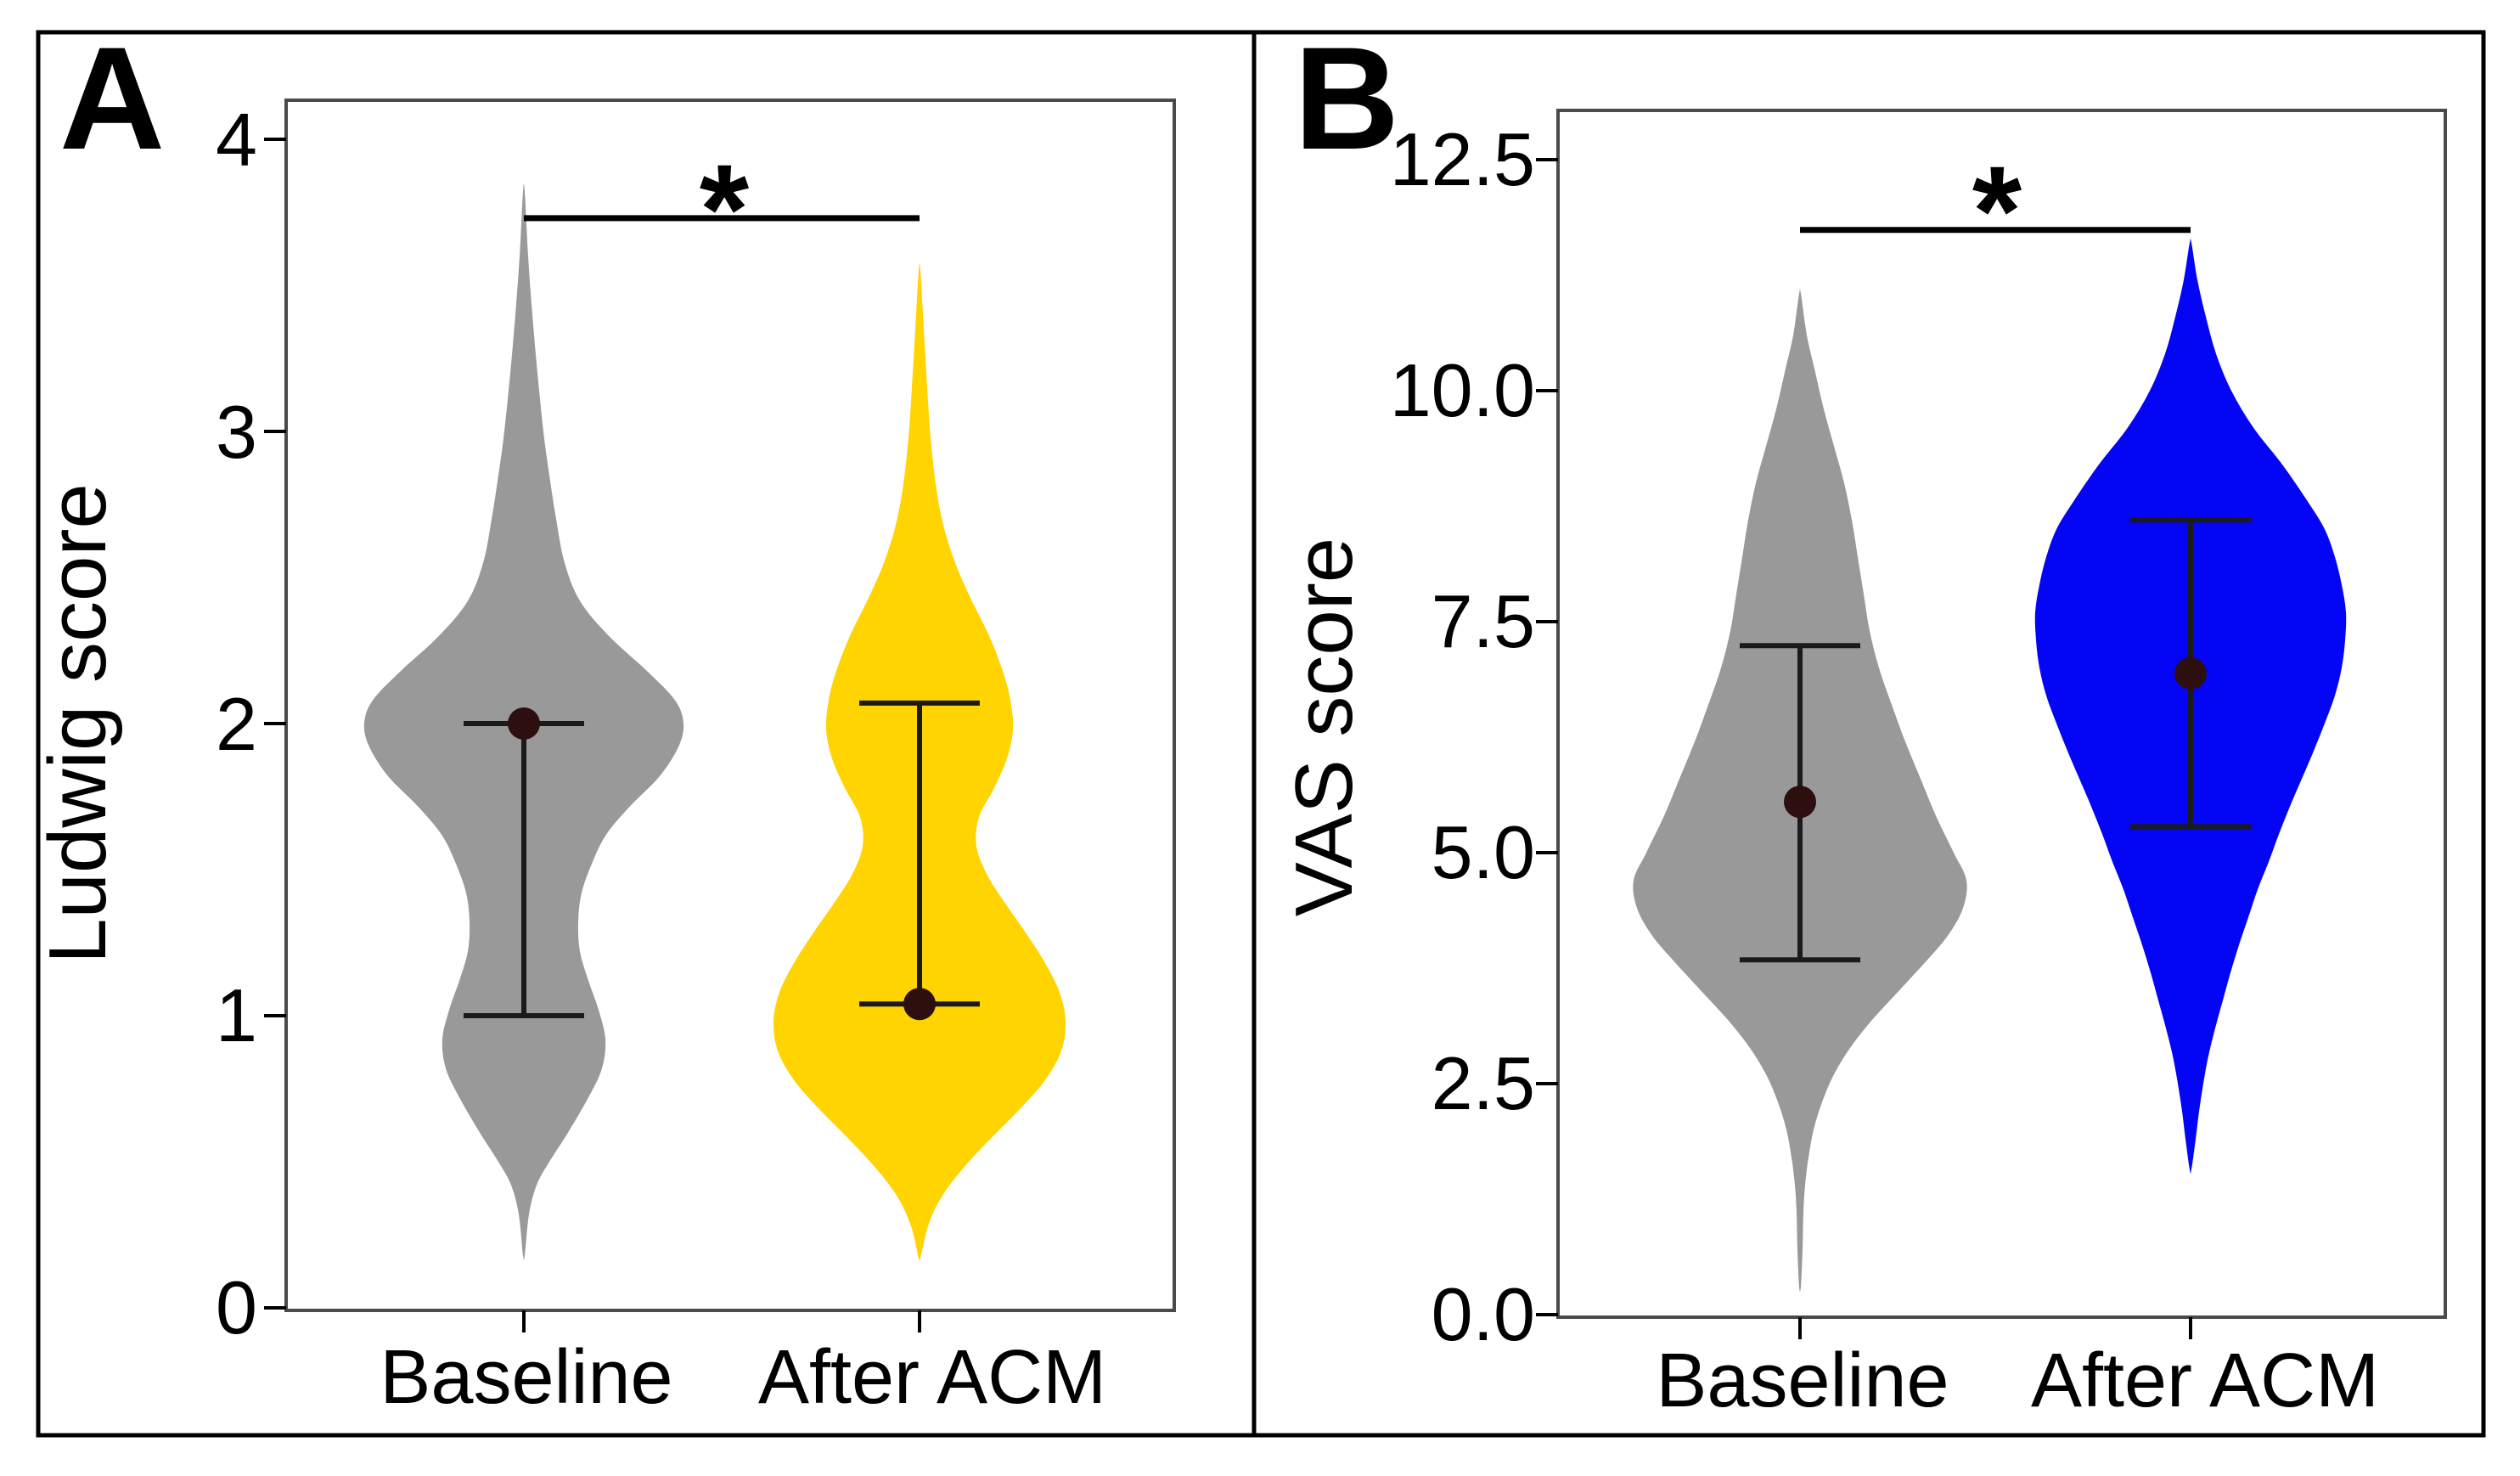  I want to click on panel-b-category-baseline: Baseline, so click(1802, 1380).